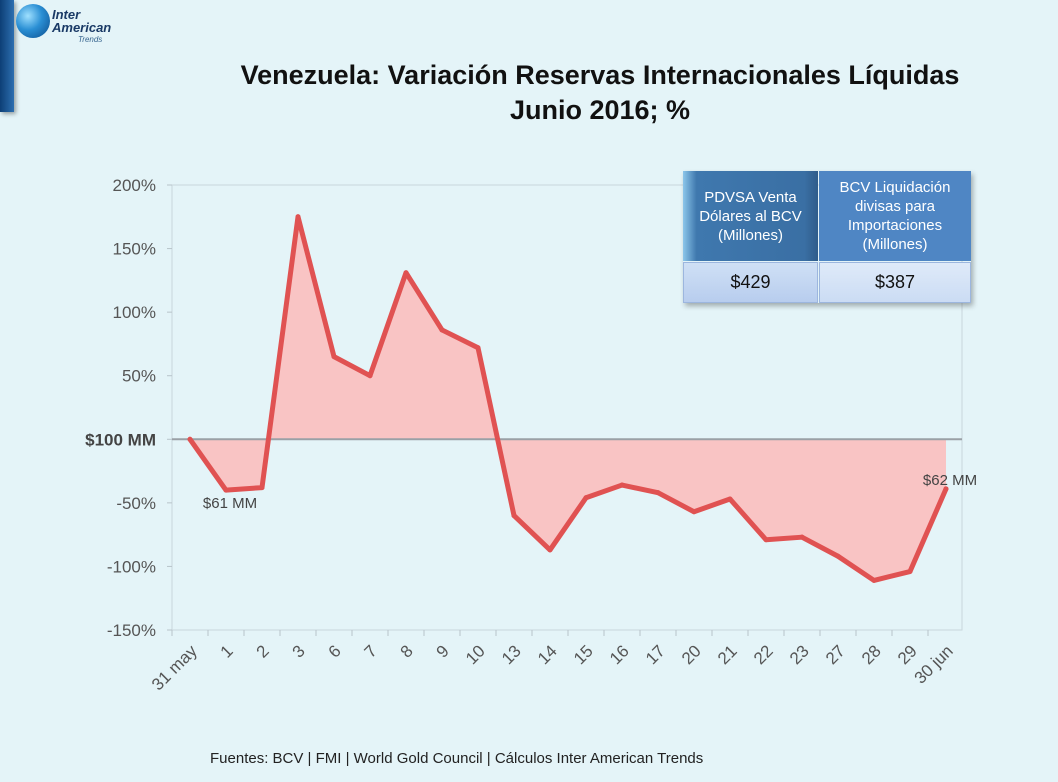  What do you see at coordinates (230, 503) in the screenshot?
I see `data-annotation: $61 MM` at bounding box center [230, 503].